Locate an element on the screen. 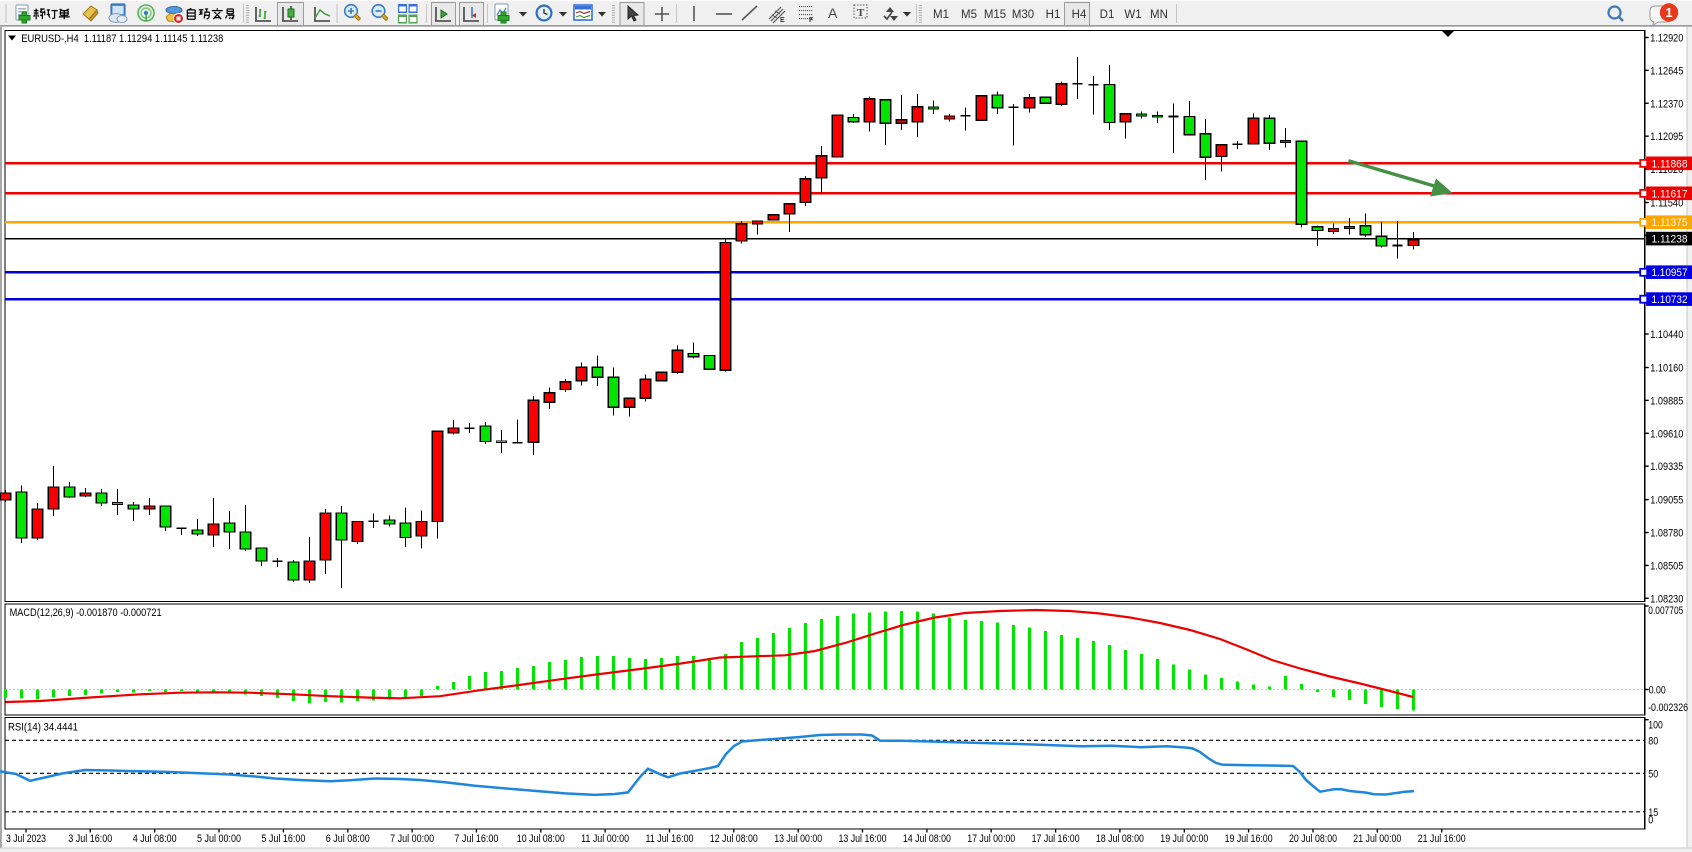 The height and width of the screenshot is (852, 1692). svg-text: 17 Jul 00:00 is located at coordinates (991, 839).